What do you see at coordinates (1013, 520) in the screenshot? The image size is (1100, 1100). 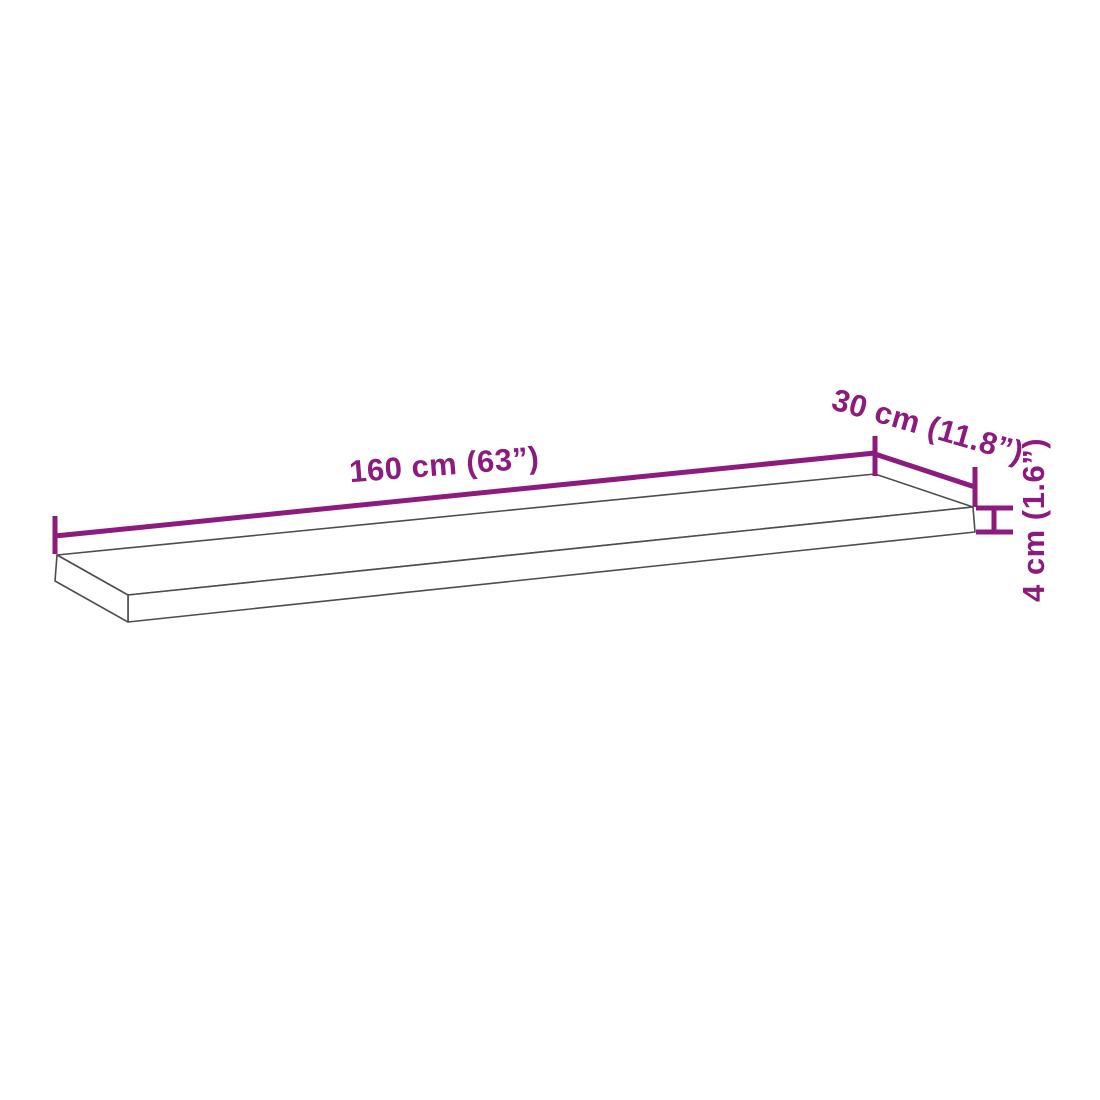 I see `thickness-dimension: 4 cm (1.6”)` at bounding box center [1013, 520].